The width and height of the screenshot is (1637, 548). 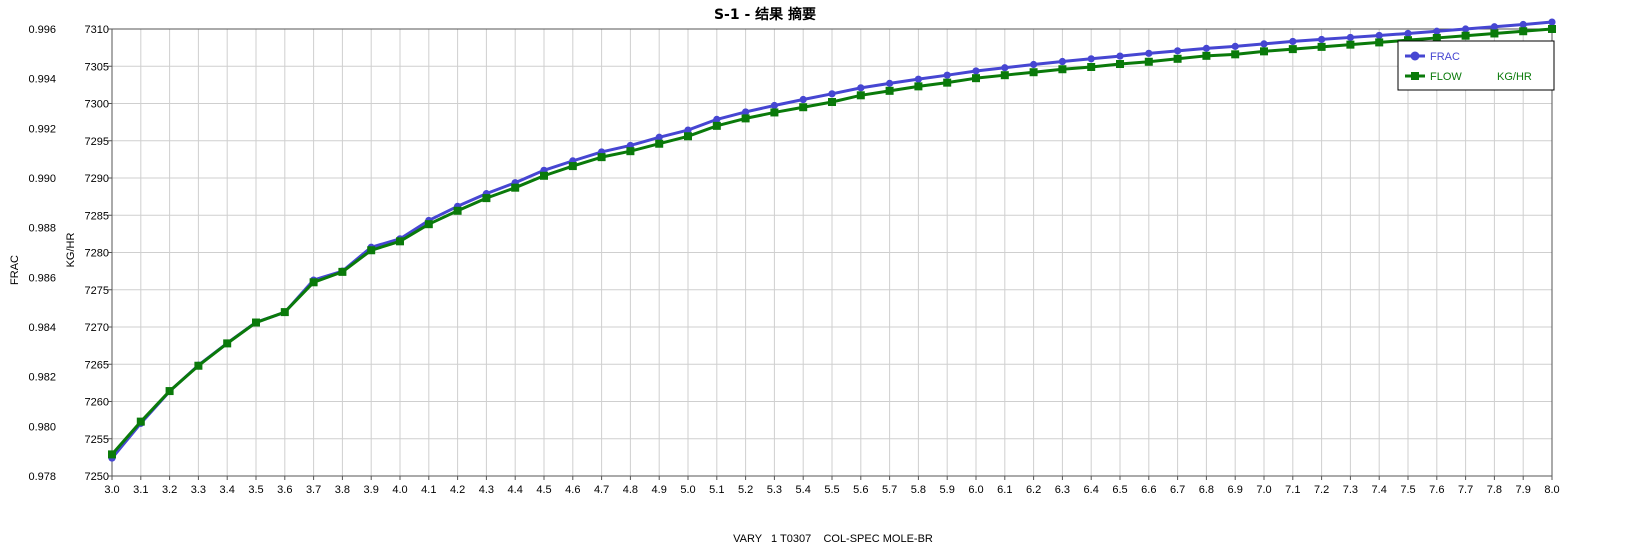 What do you see at coordinates (1514, 77) in the screenshot?
I see `legend-flow-unit: KG/HR` at bounding box center [1514, 77].